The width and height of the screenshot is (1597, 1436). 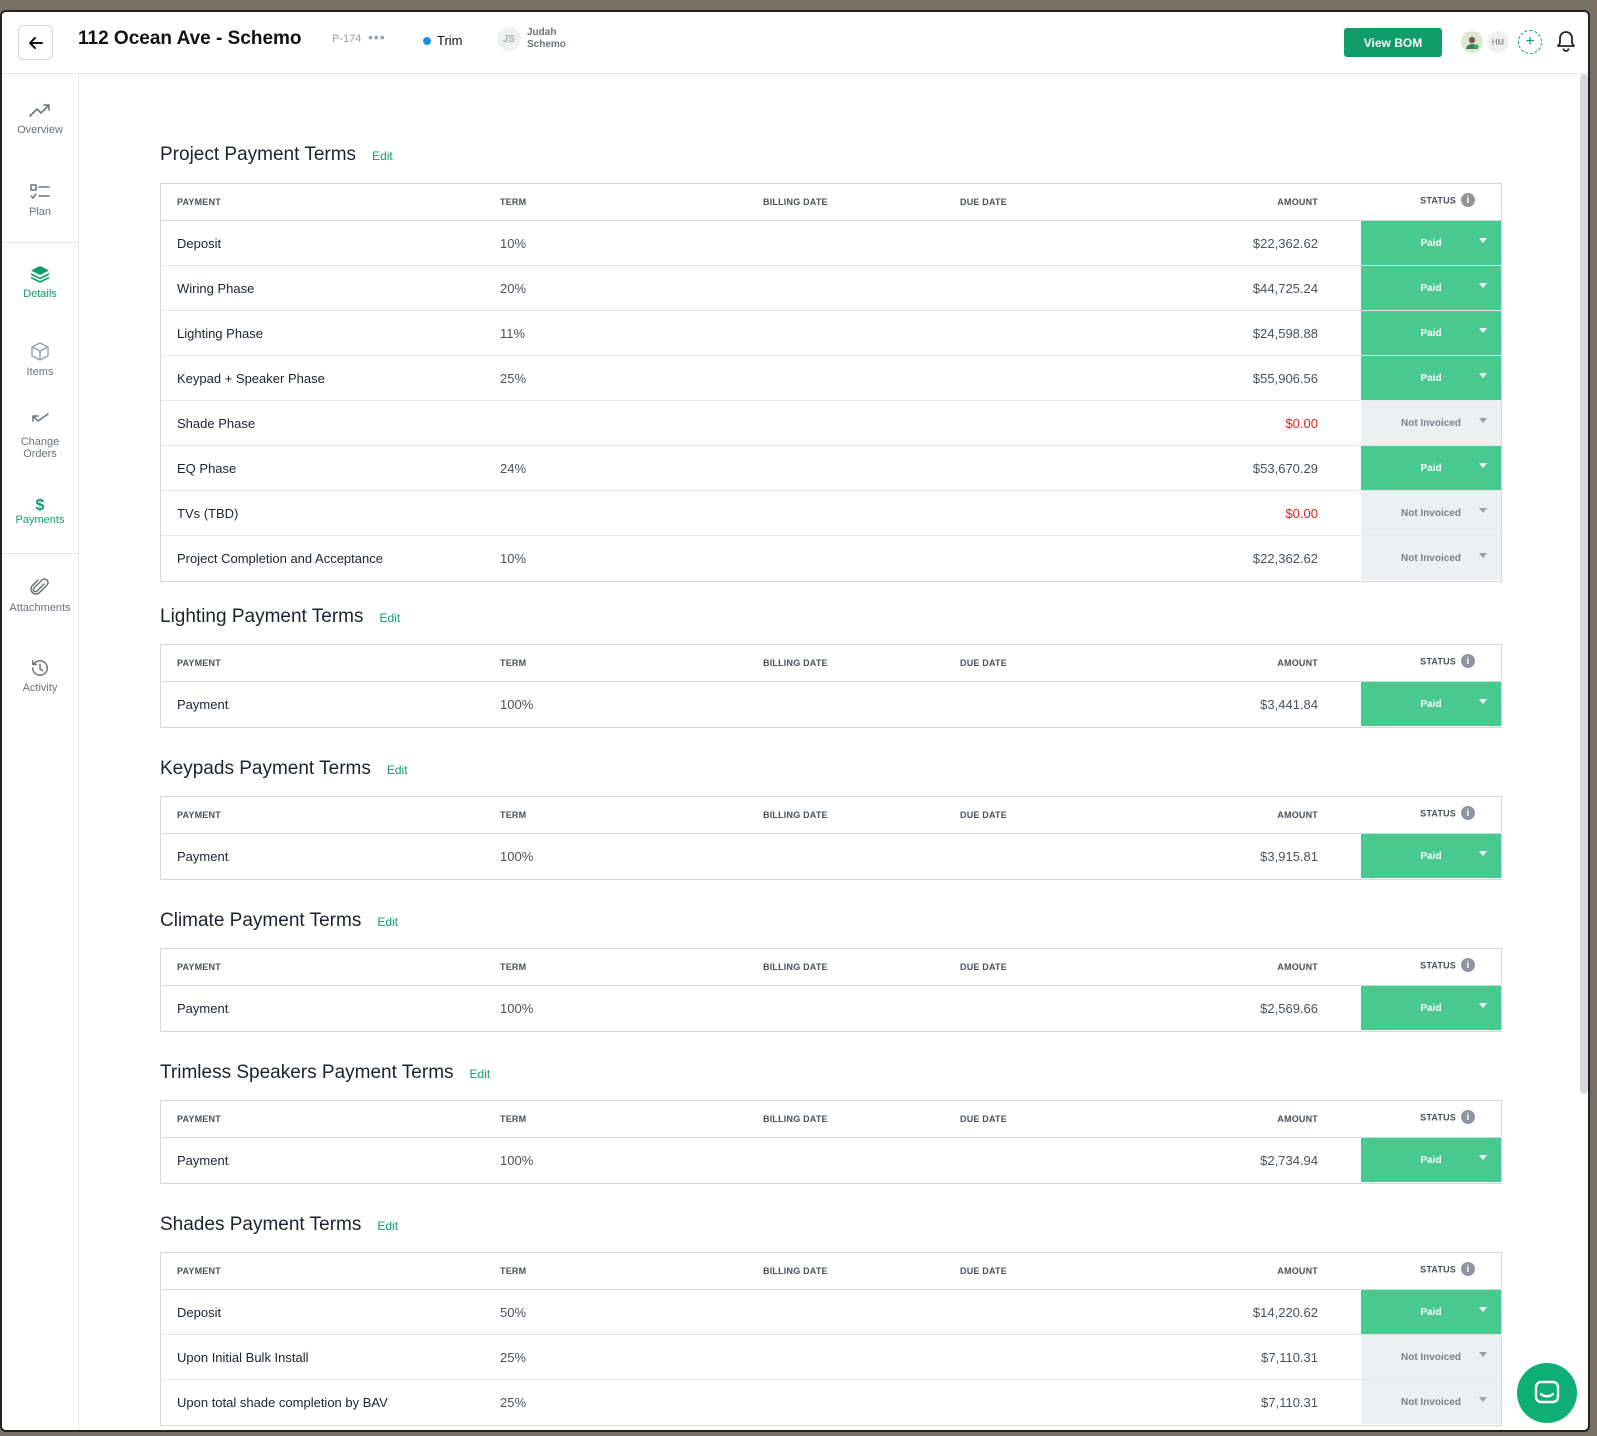 What do you see at coordinates (513, 288) in the screenshot?
I see `payment-term: 20%` at bounding box center [513, 288].